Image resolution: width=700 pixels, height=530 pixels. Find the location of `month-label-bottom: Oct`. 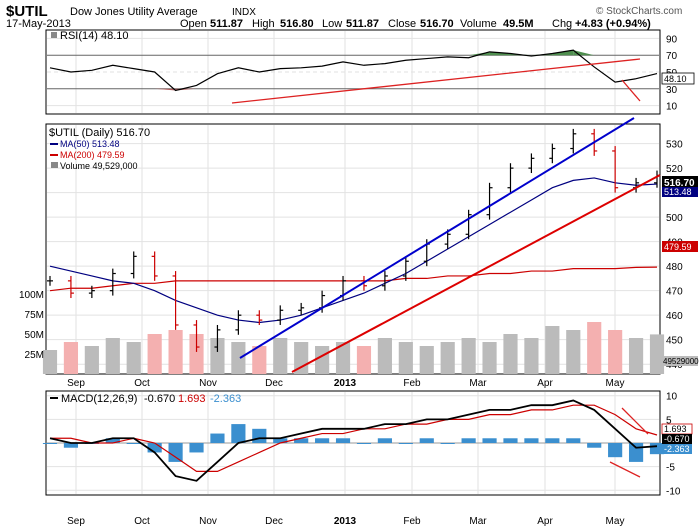

month-label-bottom: Oct is located at coordinates (142, 521).